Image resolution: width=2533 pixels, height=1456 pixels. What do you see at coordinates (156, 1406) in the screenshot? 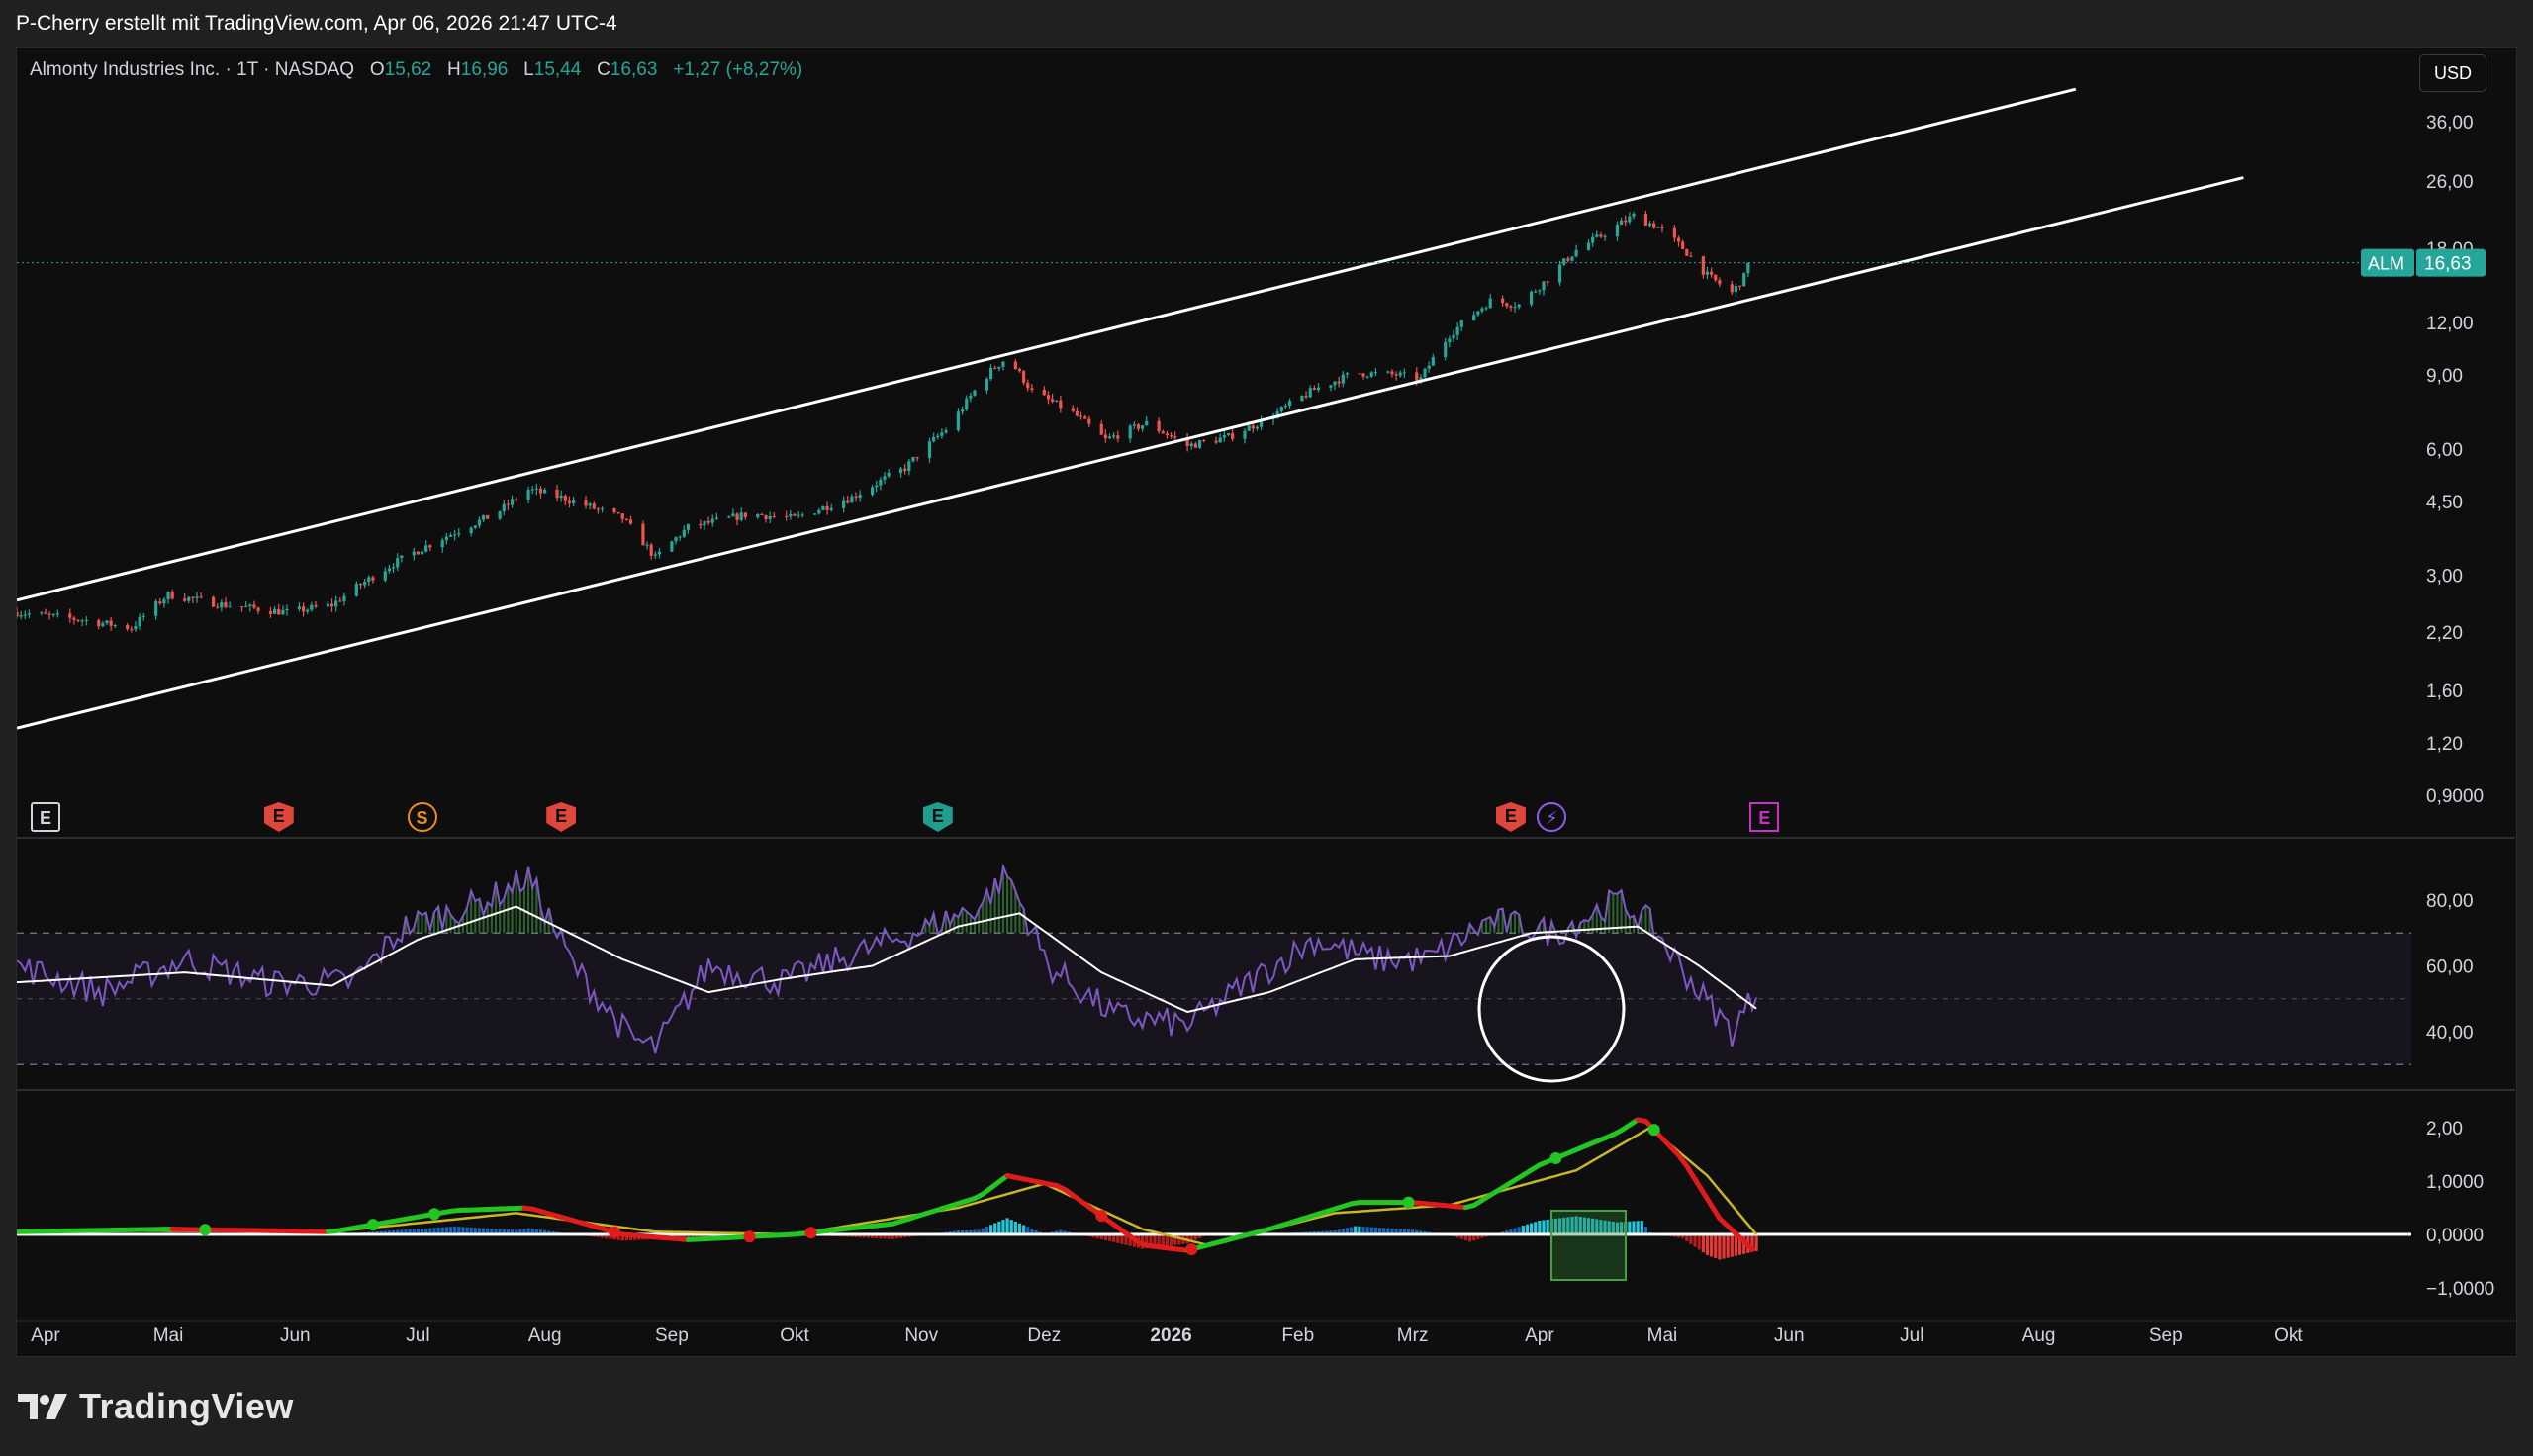
I see `tradingview-logo: TradingView` at bounding box center [156, 1406].